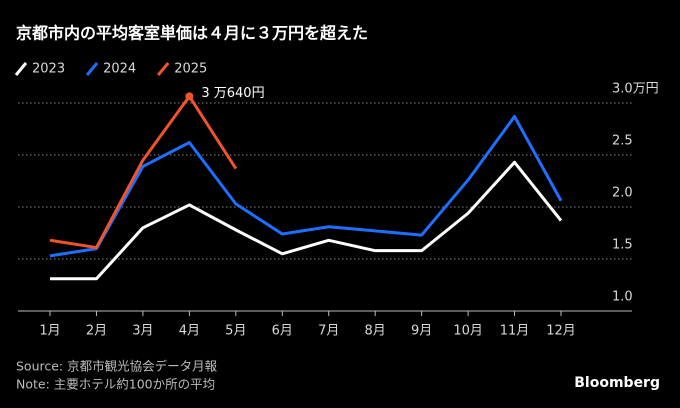 The width and height of the screenshot is (680, 408). I want to click on legend-label: 2025, so click(190, 69).